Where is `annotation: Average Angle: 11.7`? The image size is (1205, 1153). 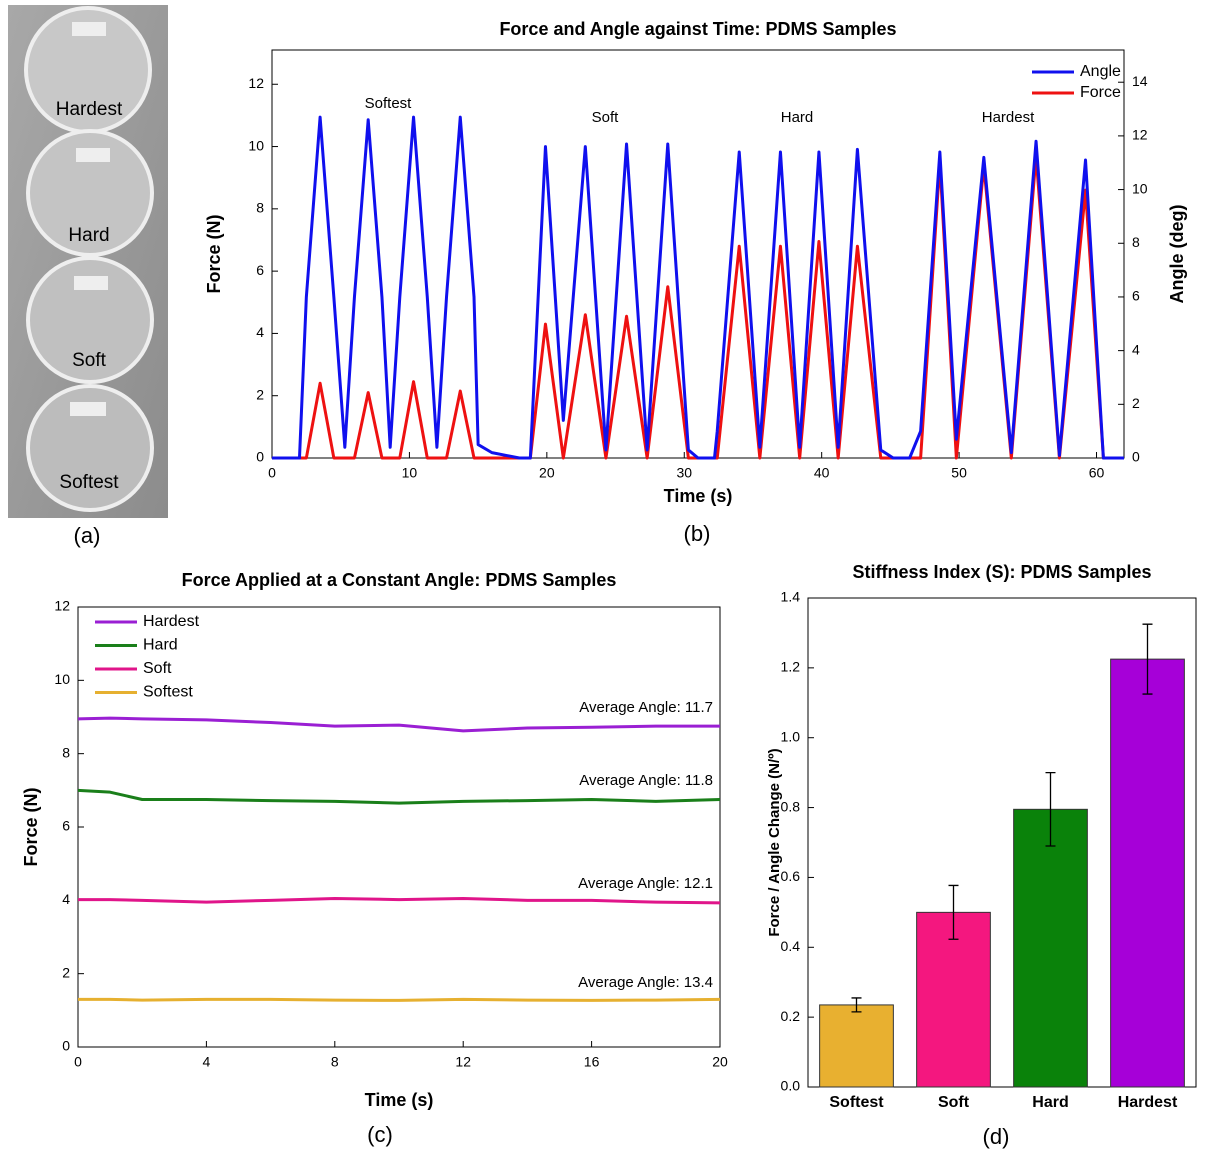 annotation: Average Angle: 11.7 is located at coordinates (646, 707).